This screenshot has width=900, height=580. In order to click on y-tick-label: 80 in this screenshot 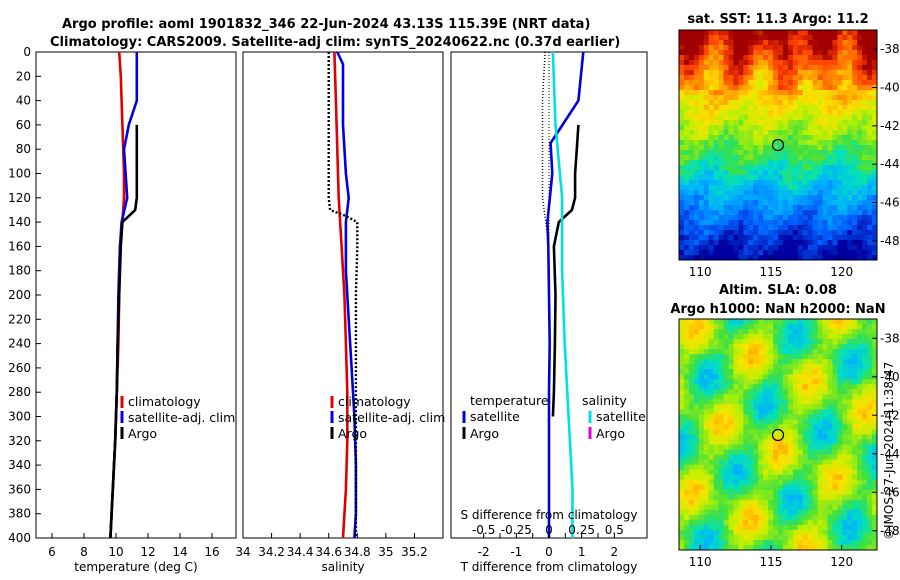, I will do `click(23, 149)`.